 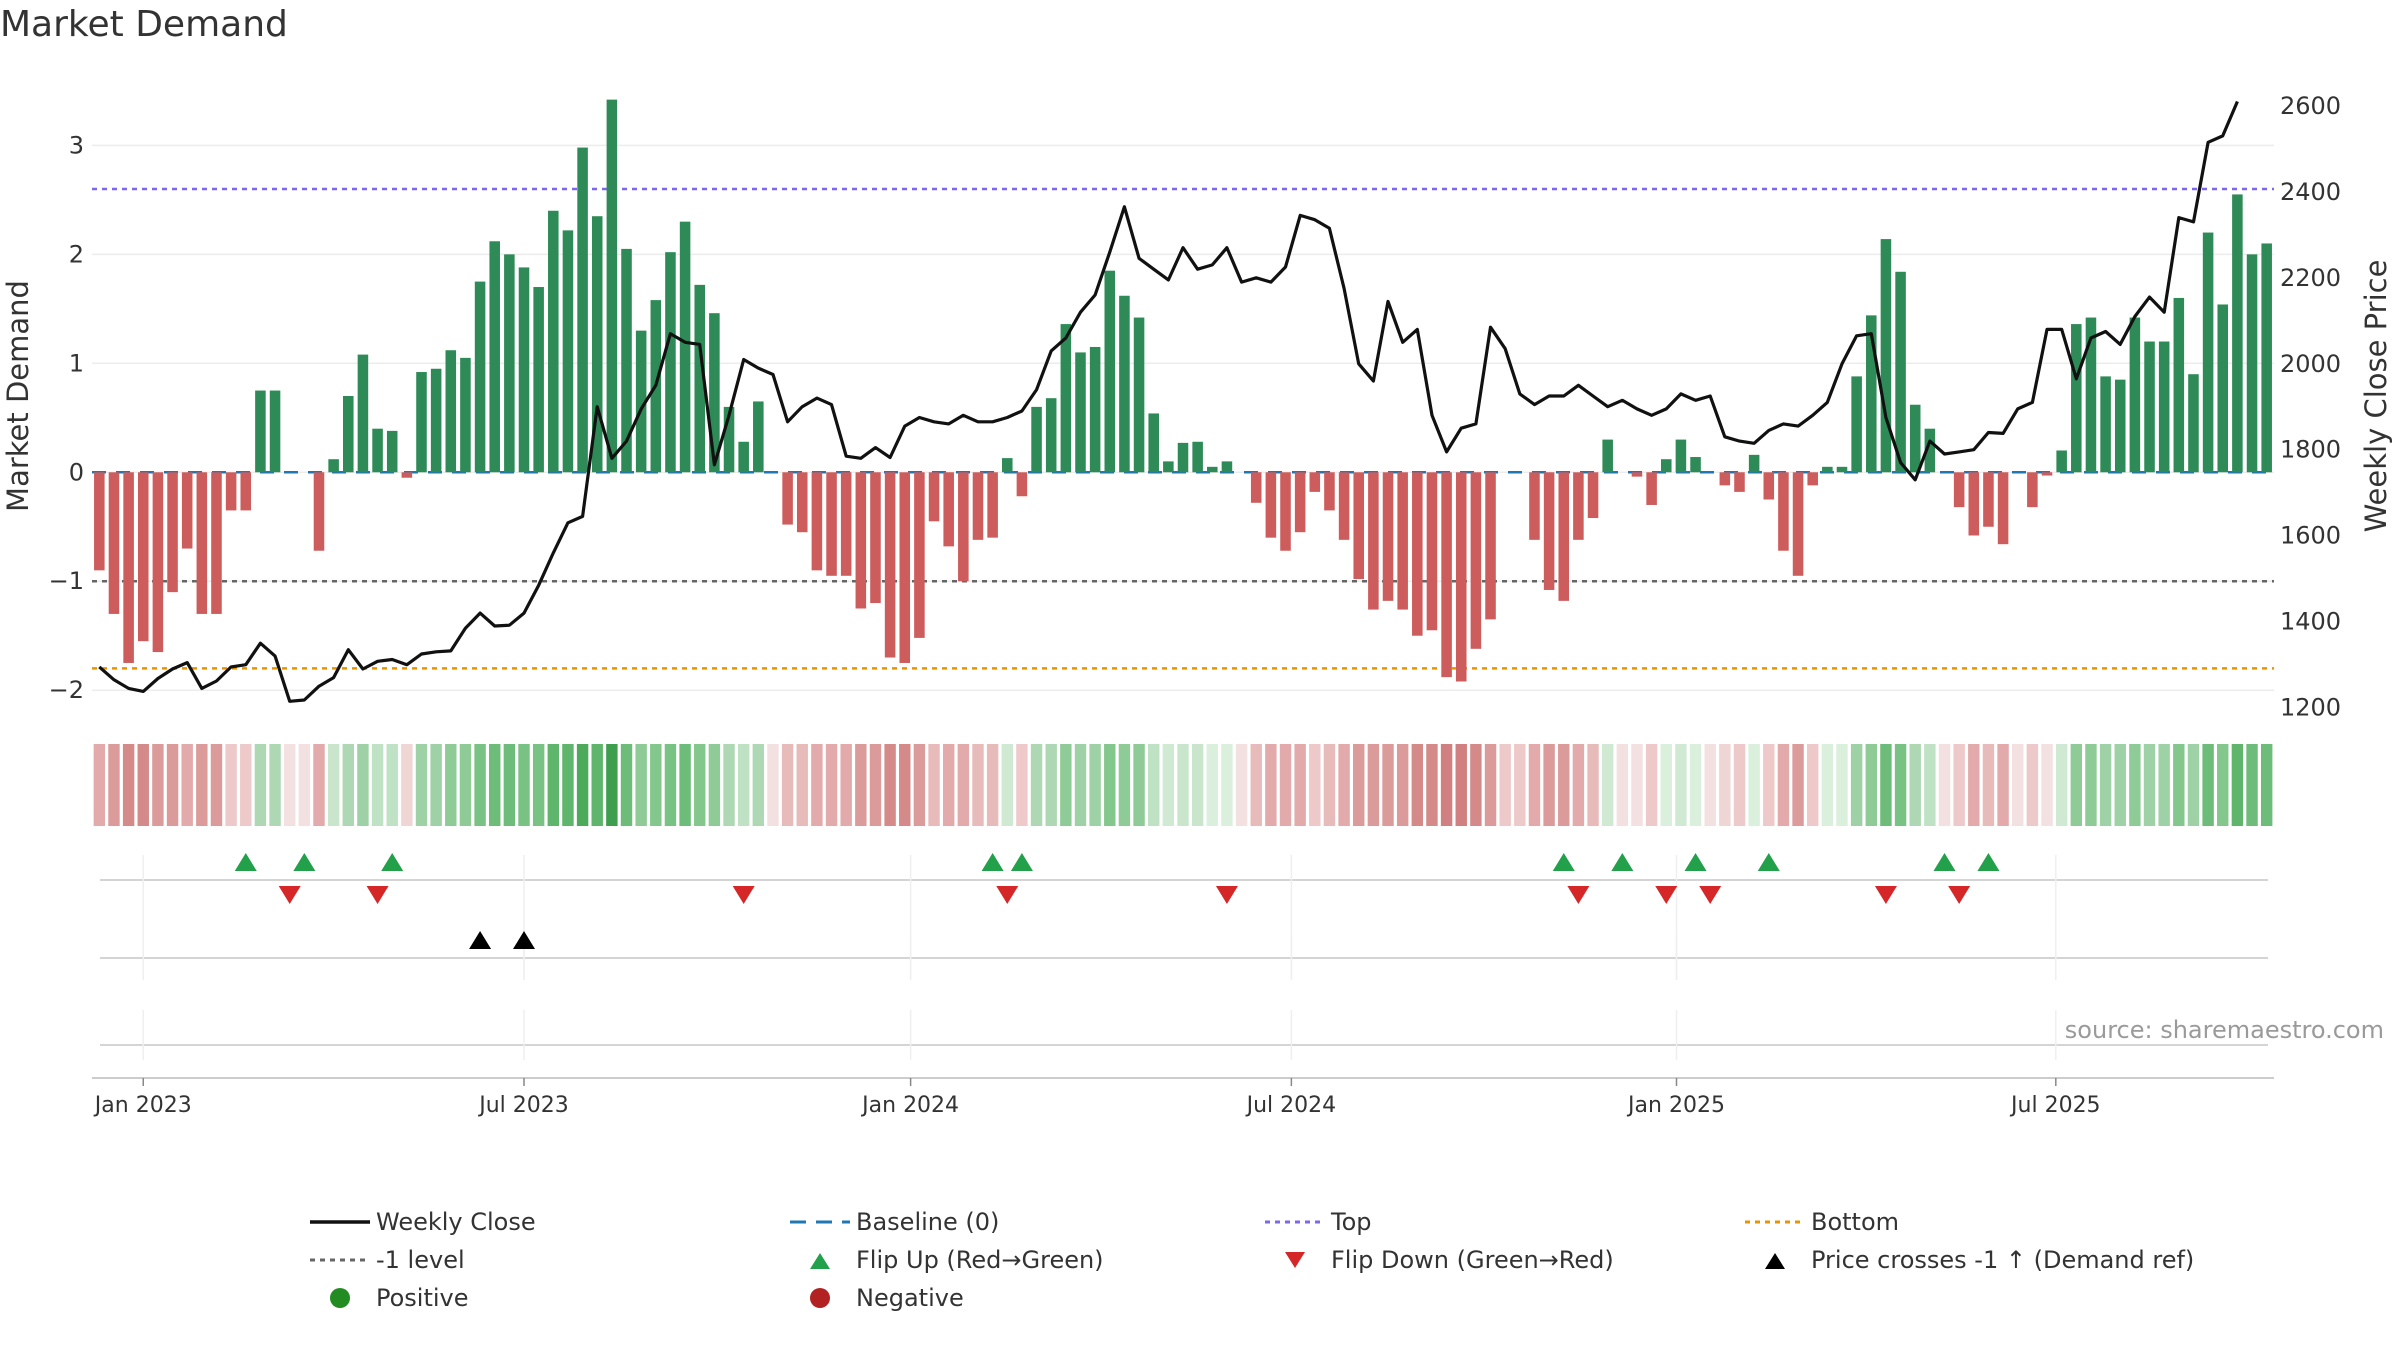 What do you see at coordinates (18, 396) in the screenshot?
I see `y-axis-label: Market Demand` at bounding box center [18, 396].